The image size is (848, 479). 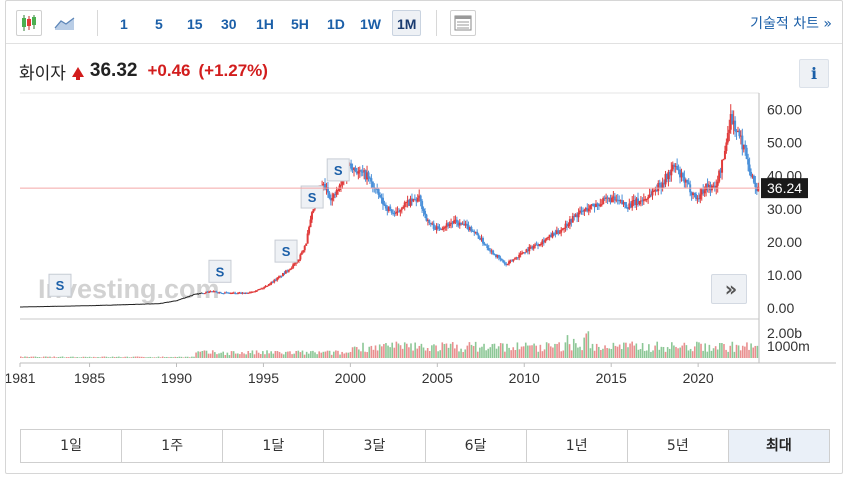 What do you see at coordinates (336, 24) in the screenshot?
I see `interval-1d: 1D` at bounding box center [336, 24].